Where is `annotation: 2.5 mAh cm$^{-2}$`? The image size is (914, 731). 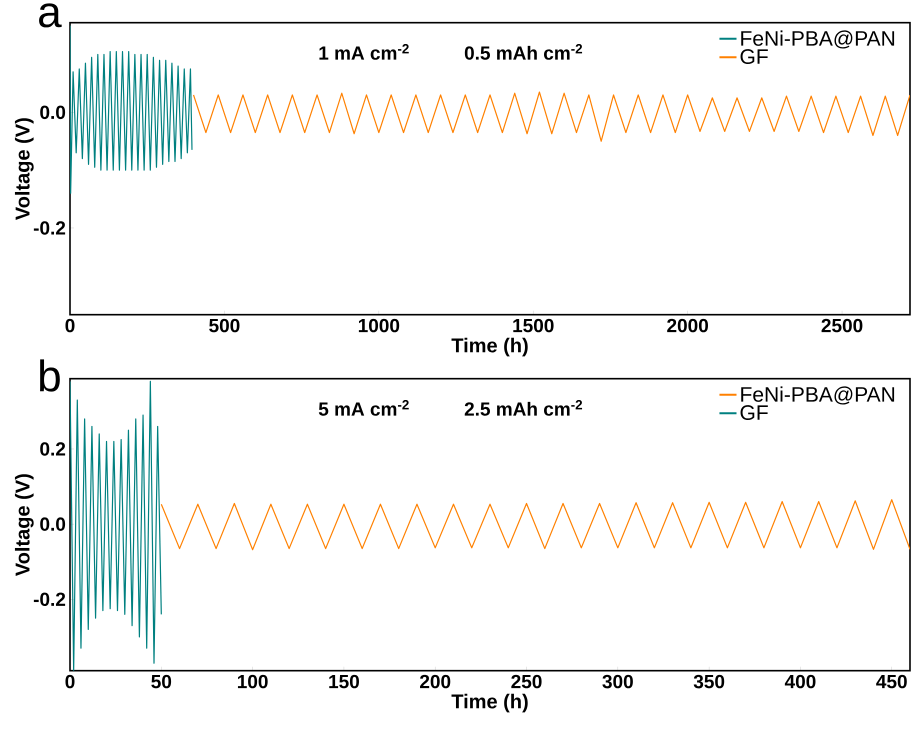
annotation: 2.5 mAh cm$^{-2}$ is located at coordinates (523, 408).